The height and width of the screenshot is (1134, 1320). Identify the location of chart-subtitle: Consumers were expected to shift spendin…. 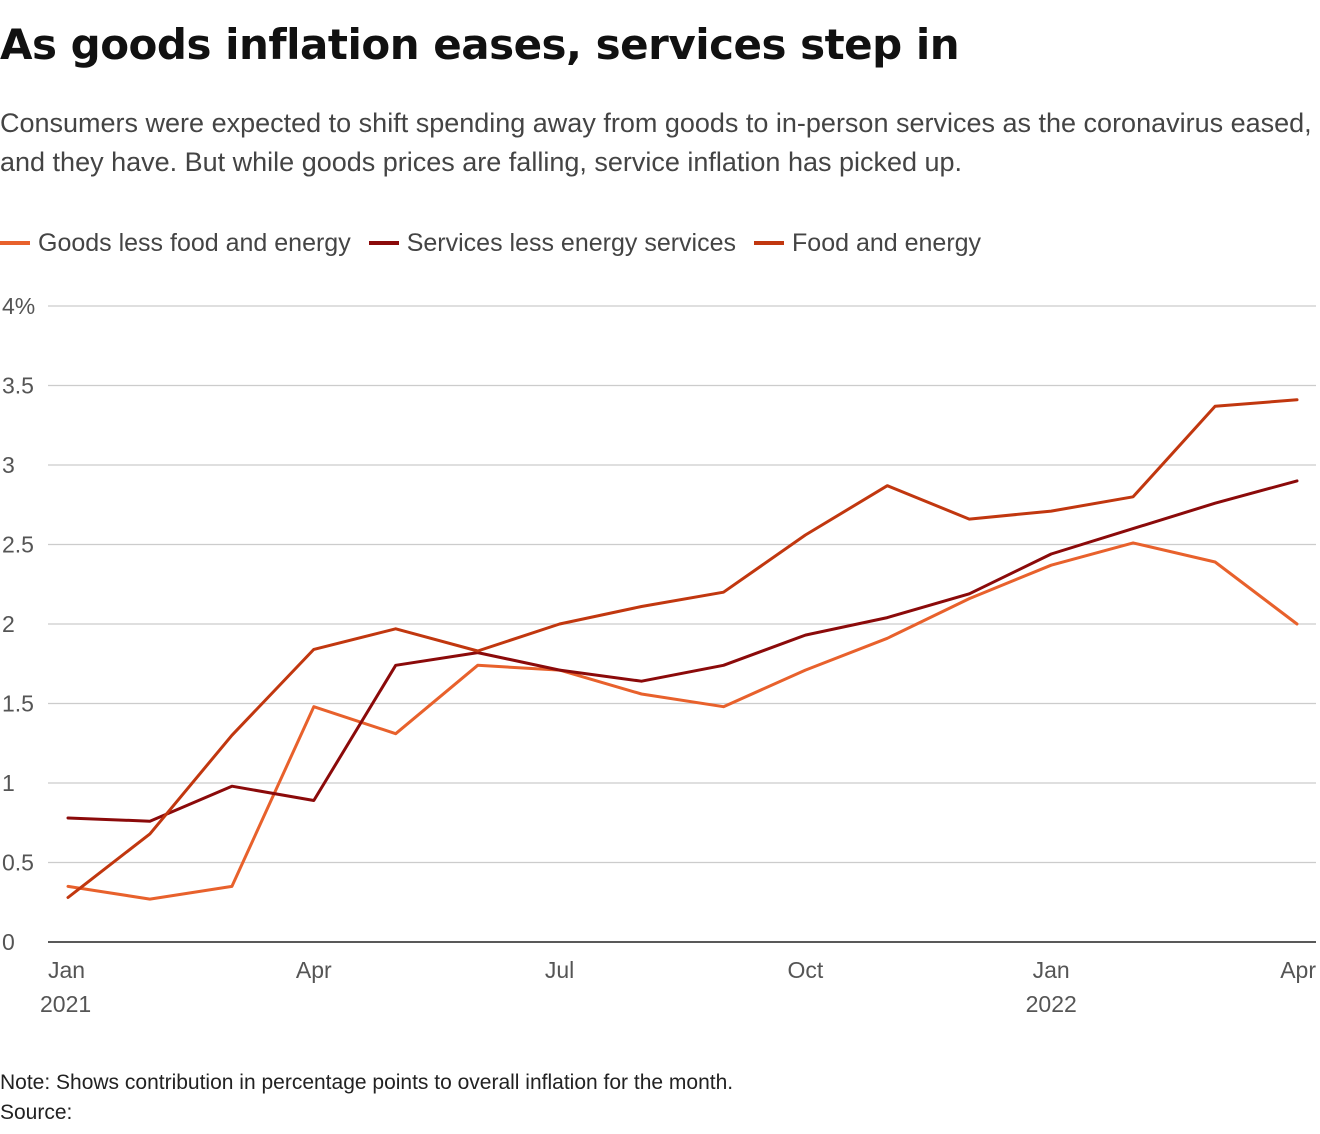
(656, 142).